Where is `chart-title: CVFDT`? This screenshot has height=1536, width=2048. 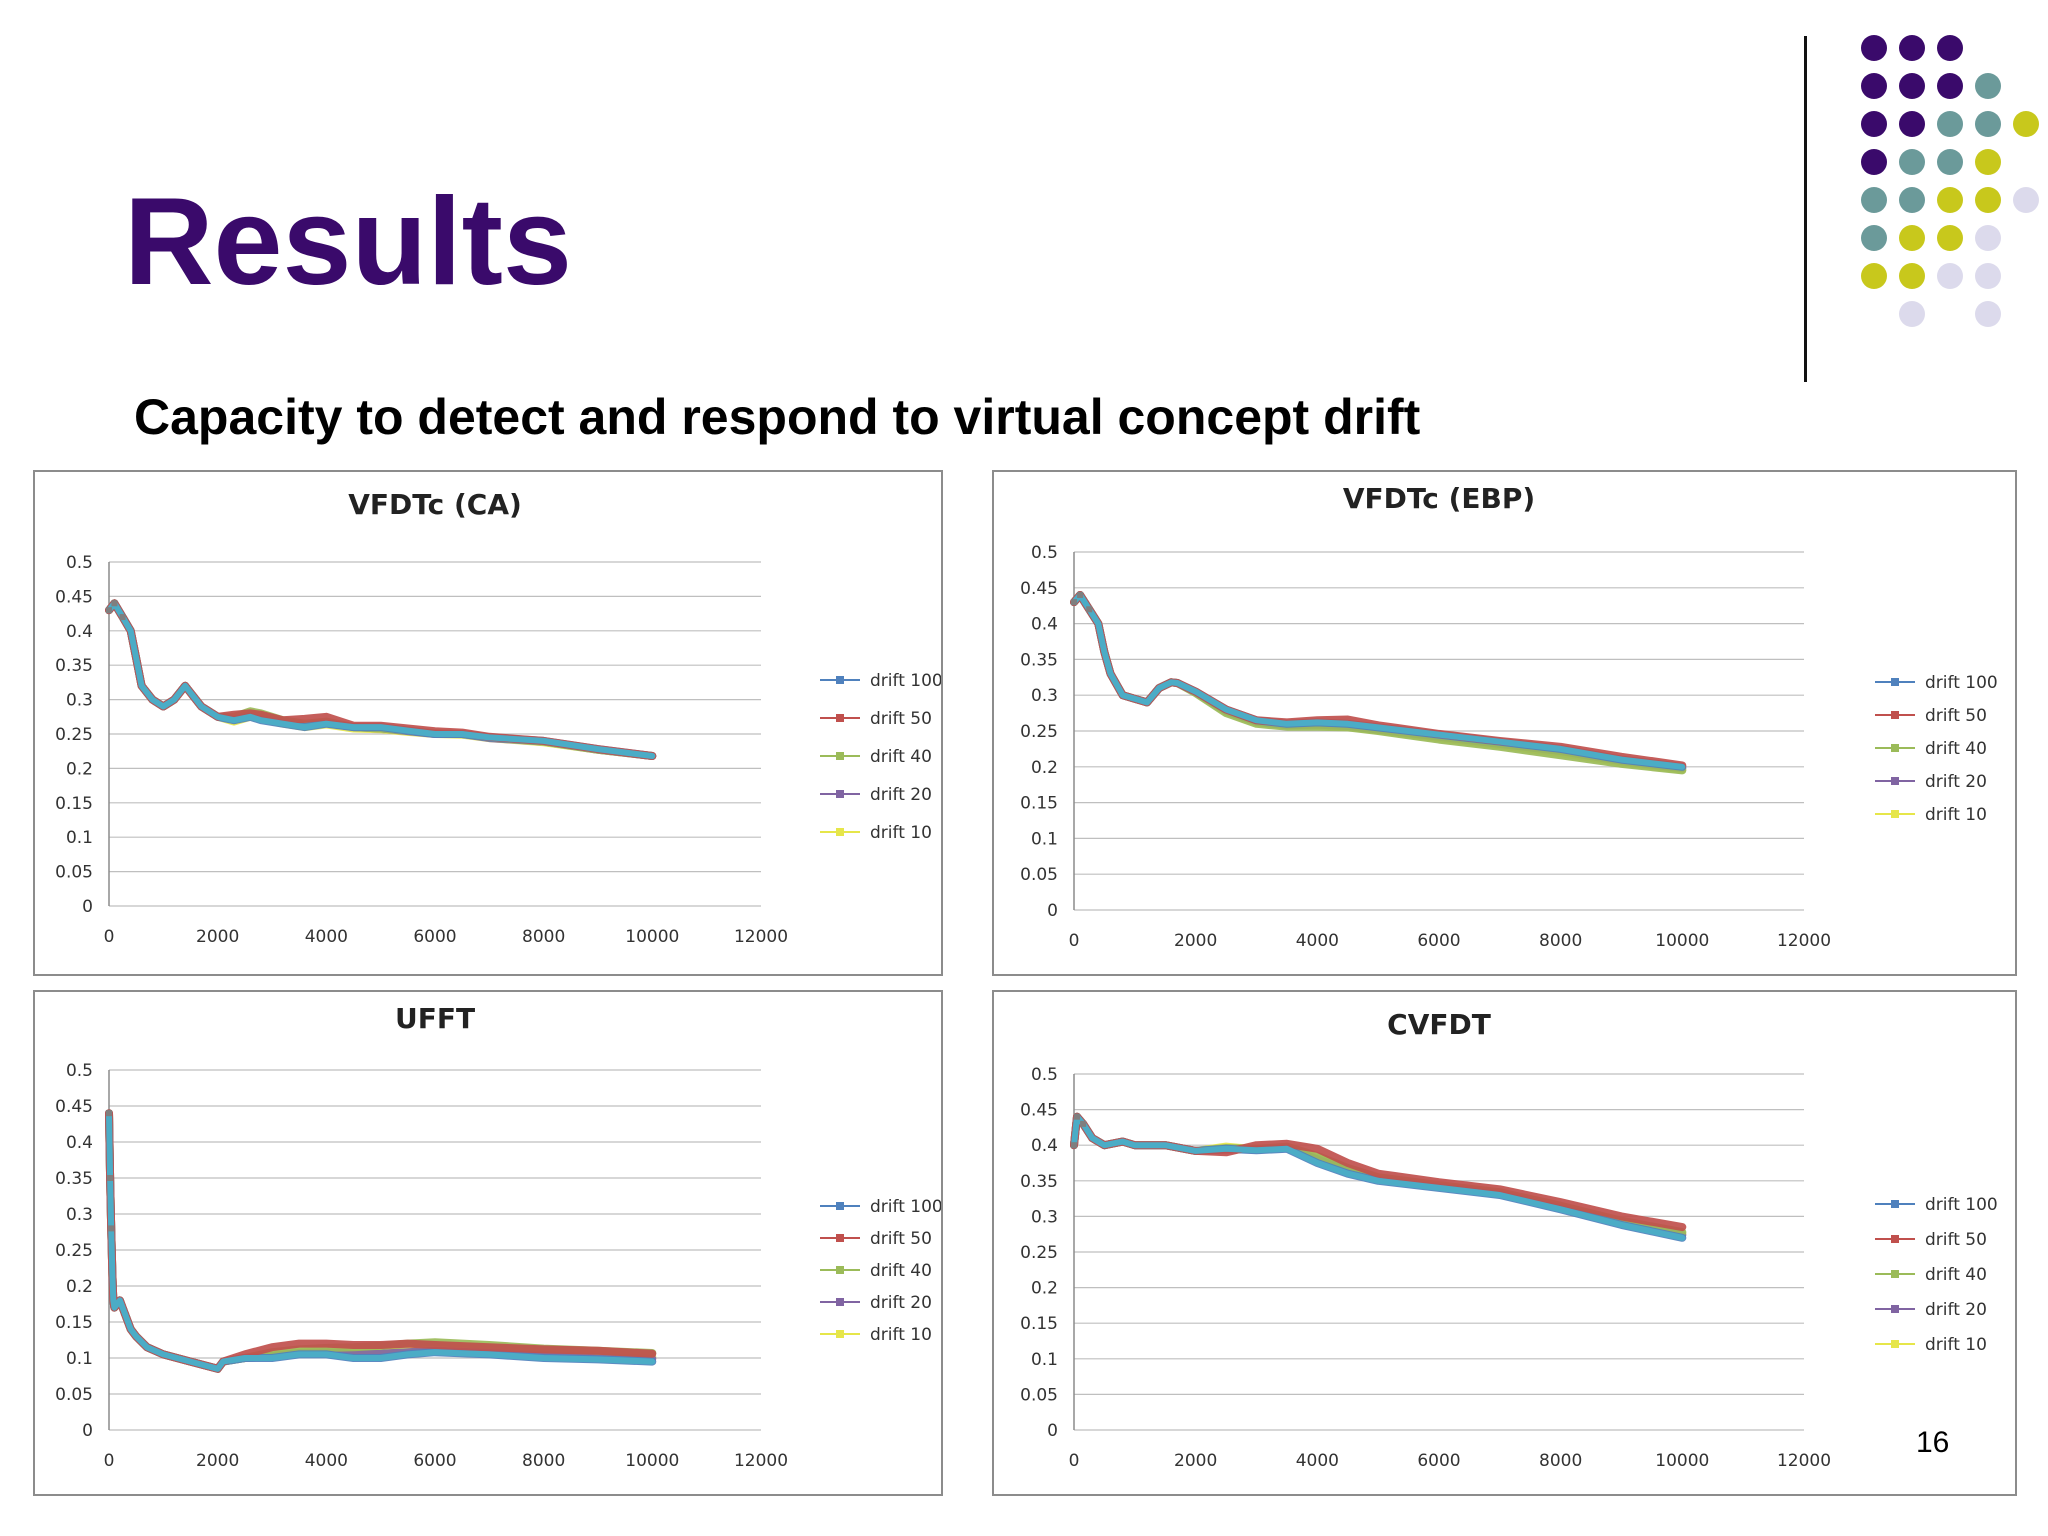
chart-title: CVFDT is located at coordinates (1439, 1024).